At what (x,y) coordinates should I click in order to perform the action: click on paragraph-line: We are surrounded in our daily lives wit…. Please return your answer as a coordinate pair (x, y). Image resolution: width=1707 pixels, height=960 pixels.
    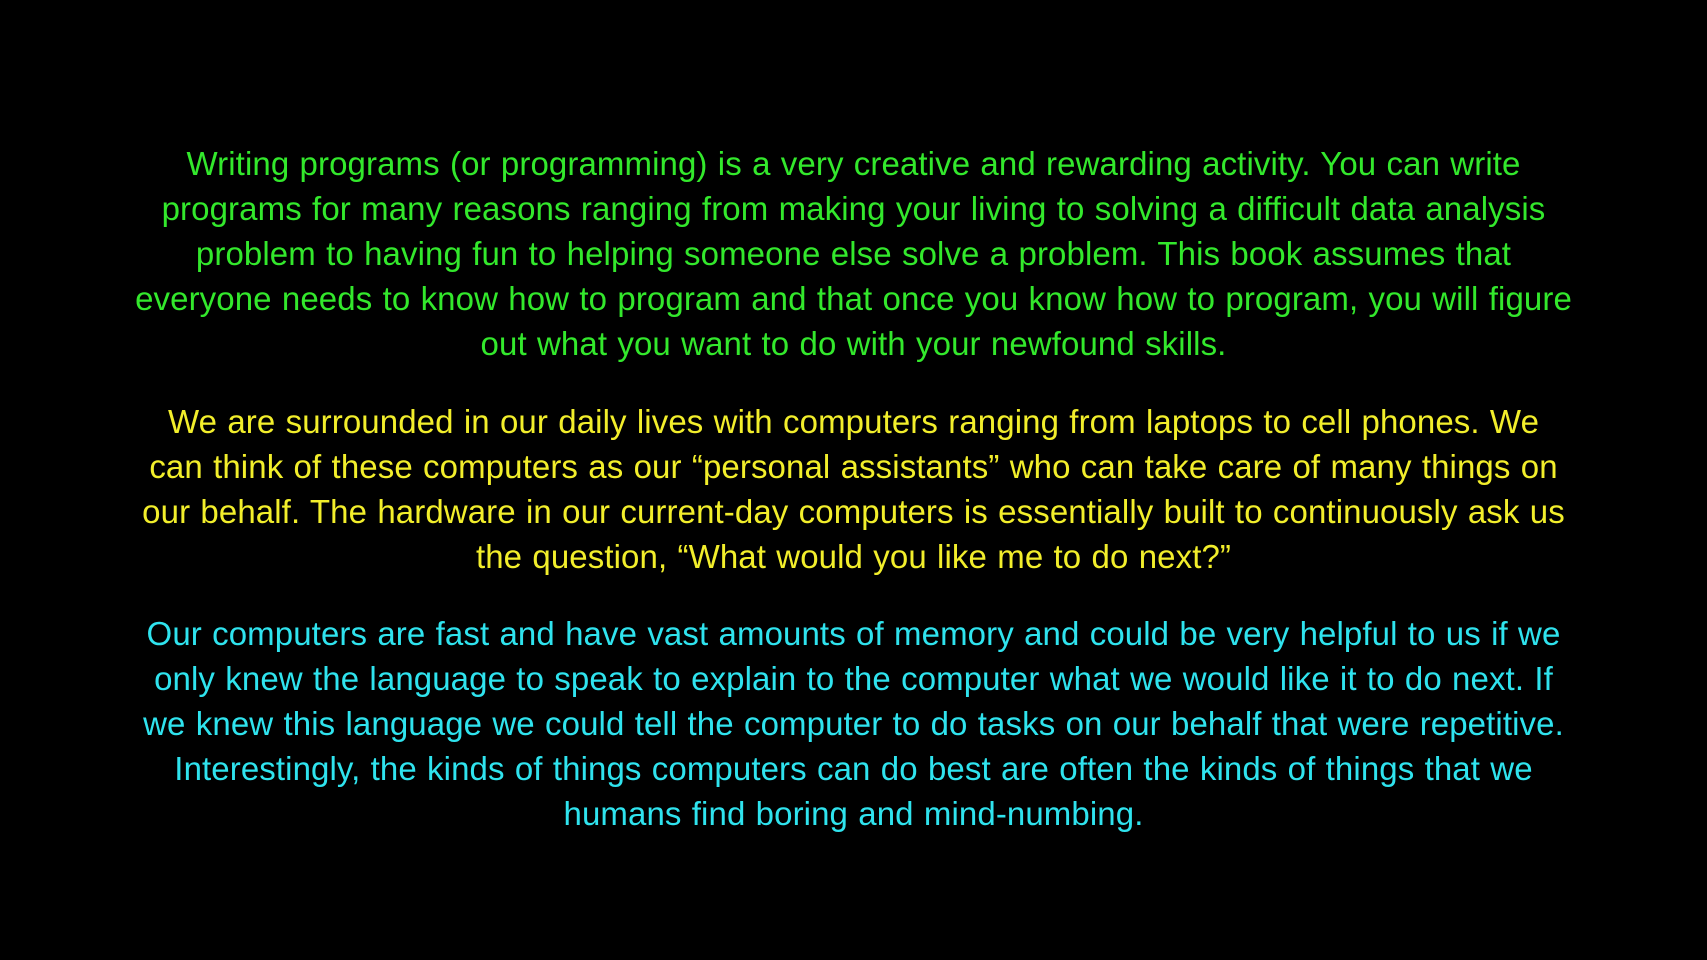
    Looking at the image, I should click on (853, 421).